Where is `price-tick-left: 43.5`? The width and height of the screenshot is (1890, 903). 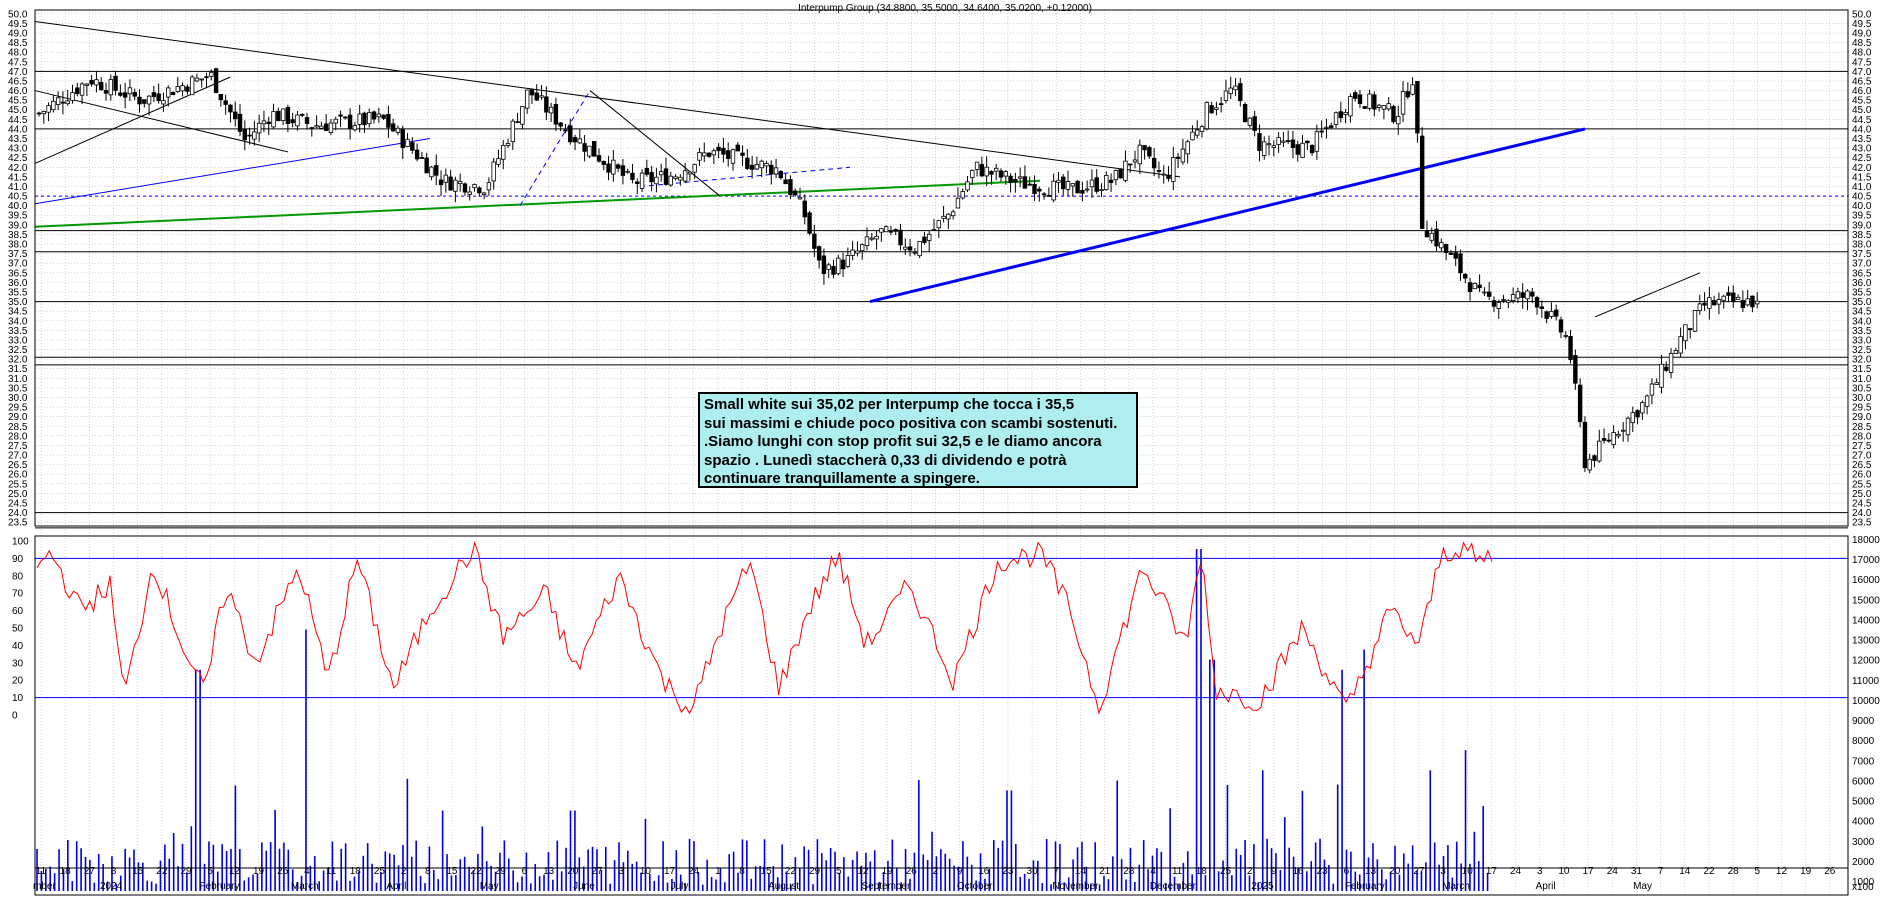
price-tick-left: 43.5 is located at coordinates (18, 139).